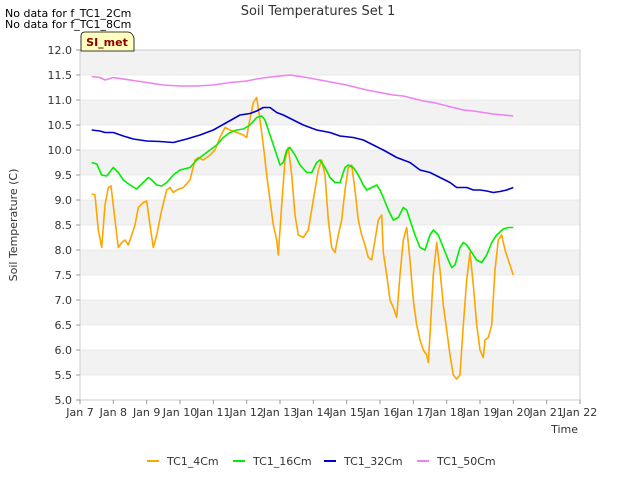 The image size is (640, 480). I want to click on x-tick-label: Jan 9, so click(146, 412).